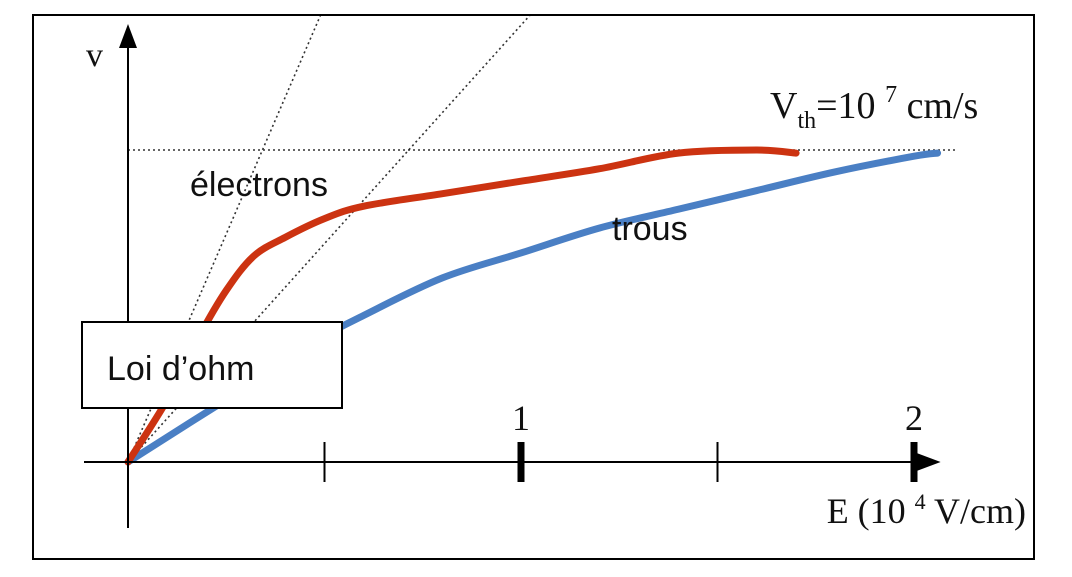 This screenshot has width=1072, height=577. What do you see at coordinates (259, 185) in the screenshot?
I see `electrons-label: électrons` at bounding box center [259, 185].